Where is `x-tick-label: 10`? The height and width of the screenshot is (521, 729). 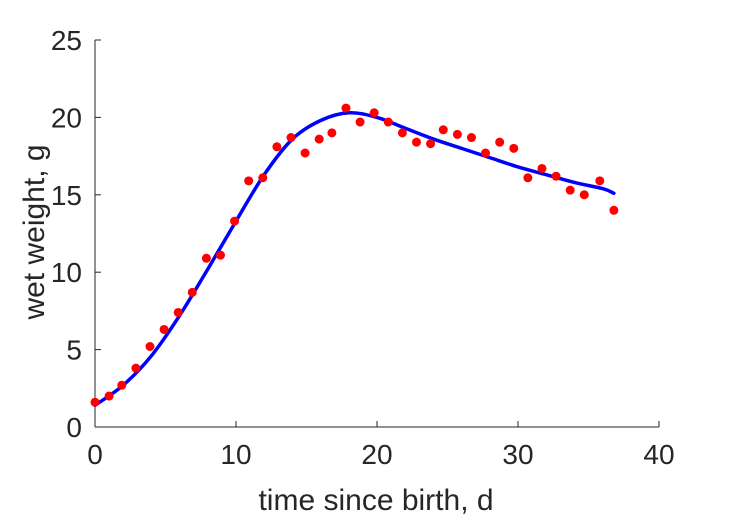
x-tick-label: 10 is located at coordinates (235, 454).